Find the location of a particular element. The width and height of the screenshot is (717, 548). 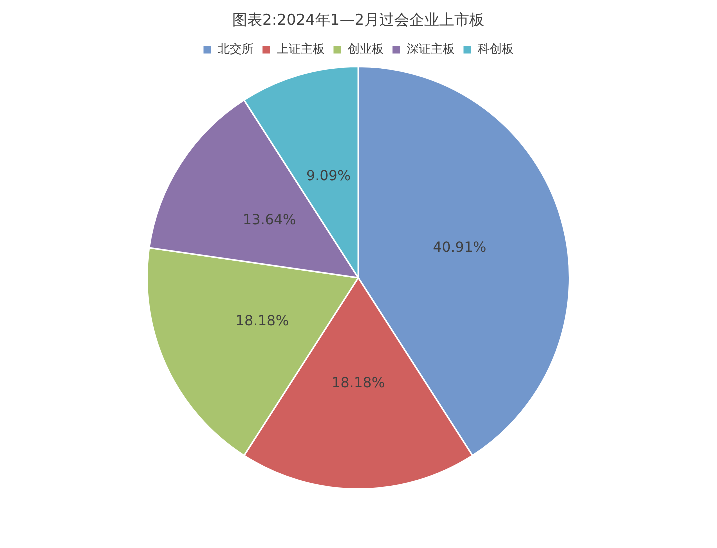

legend-label: 科创板 is located at coordinates (496, 49).